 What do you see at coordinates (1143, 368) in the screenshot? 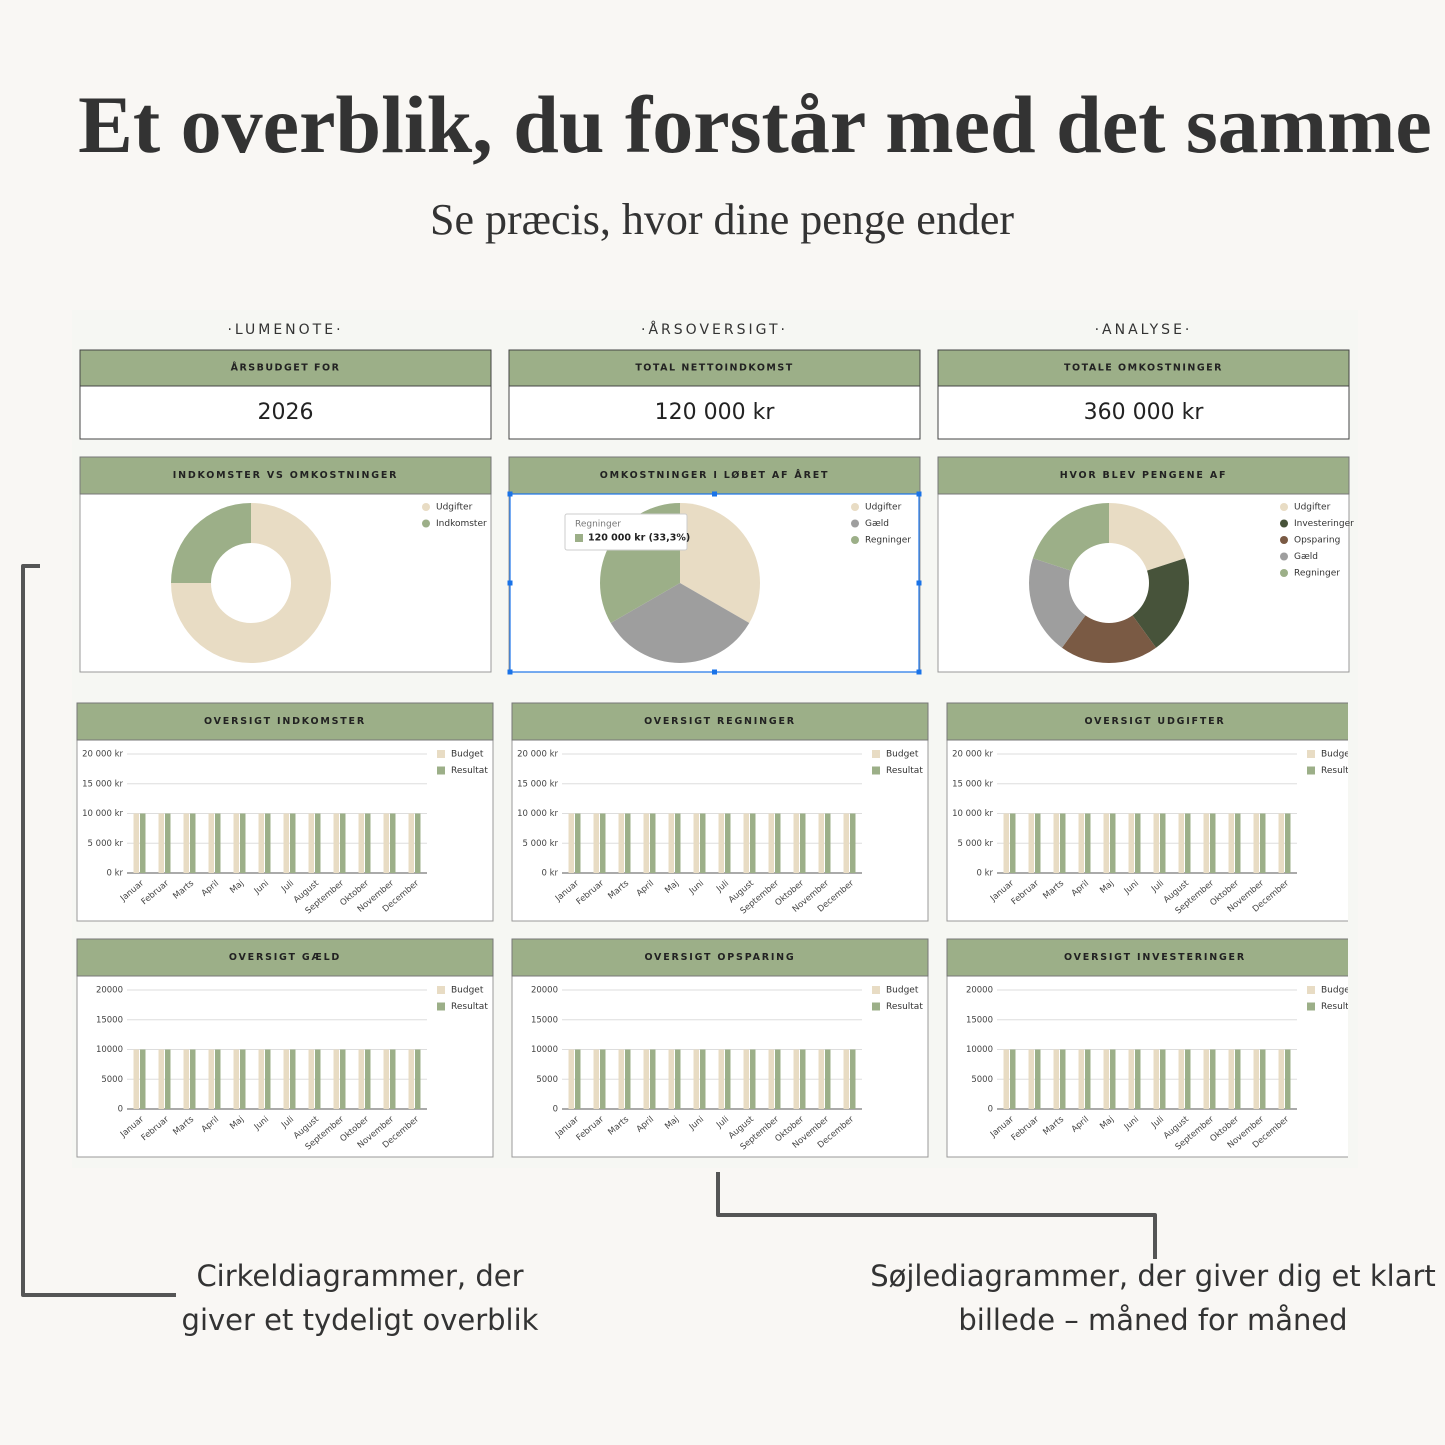
I see `card-label: TOTALE OMKOSTNINGER` at bounding box center [1143, 368].